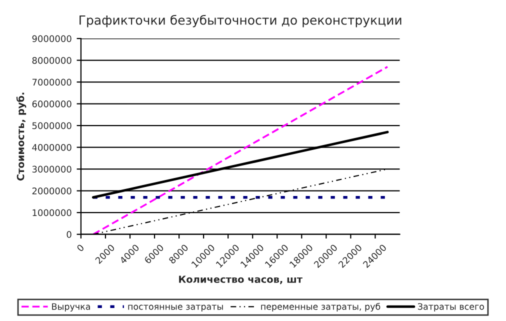 This screenshot has height=321, width=506. Describe the element at coordinates (80, 248) in the screenshot. I see `x-tick-label: 0` at that location.